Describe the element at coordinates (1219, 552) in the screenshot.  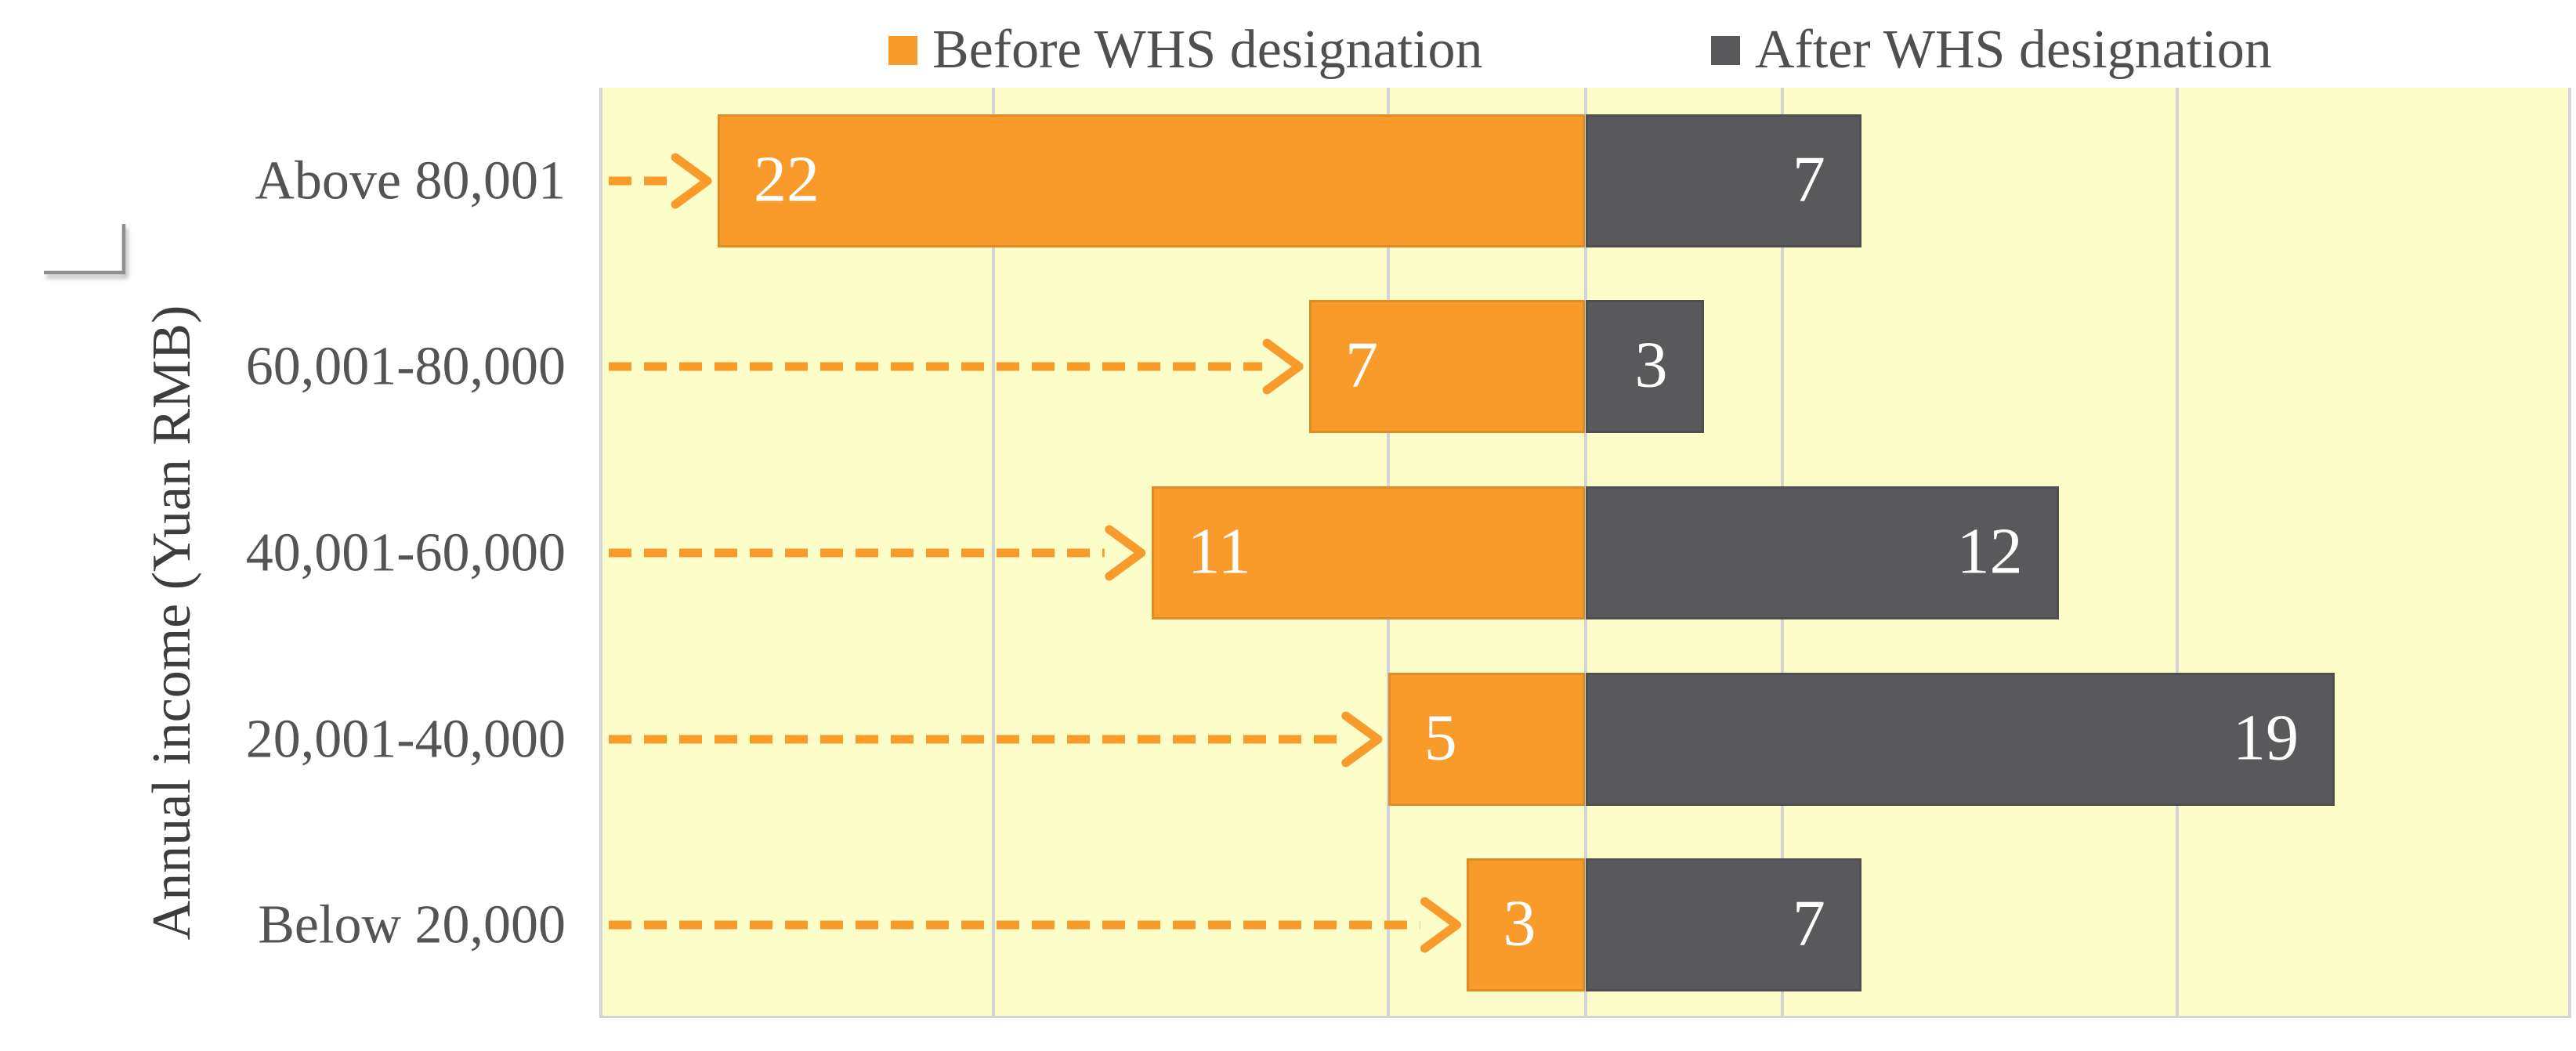
I see `bar-value-before-2: 11` at that location.